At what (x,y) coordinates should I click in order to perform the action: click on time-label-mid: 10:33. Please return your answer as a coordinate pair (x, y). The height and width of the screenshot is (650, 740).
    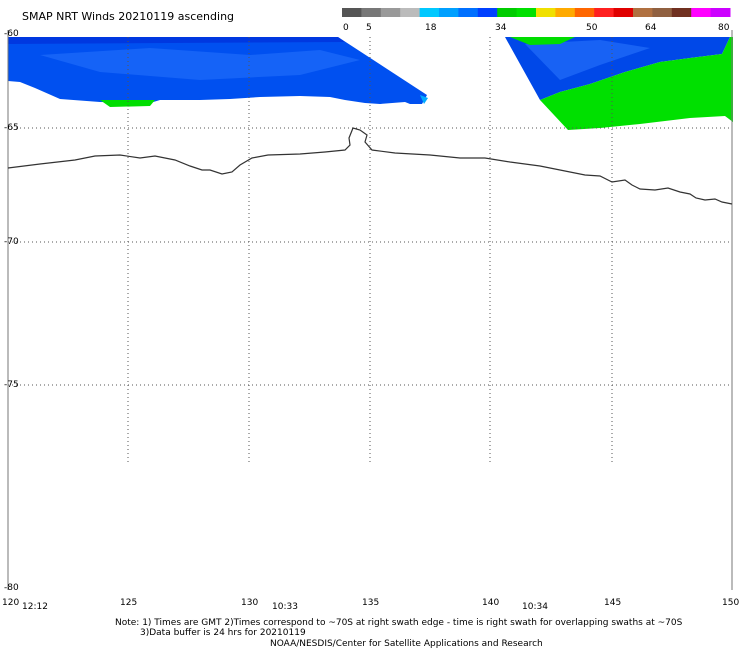
    Looking at the image, I should click on (285, 607).